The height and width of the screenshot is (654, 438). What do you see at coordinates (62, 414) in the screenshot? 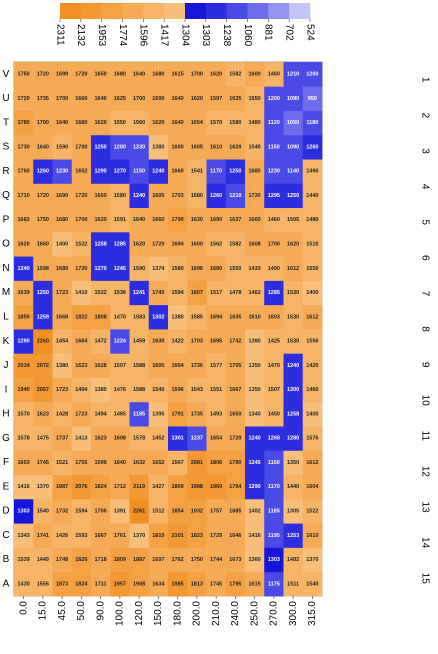
I see `cell-label: 1428` at bounding box center [62, 414].